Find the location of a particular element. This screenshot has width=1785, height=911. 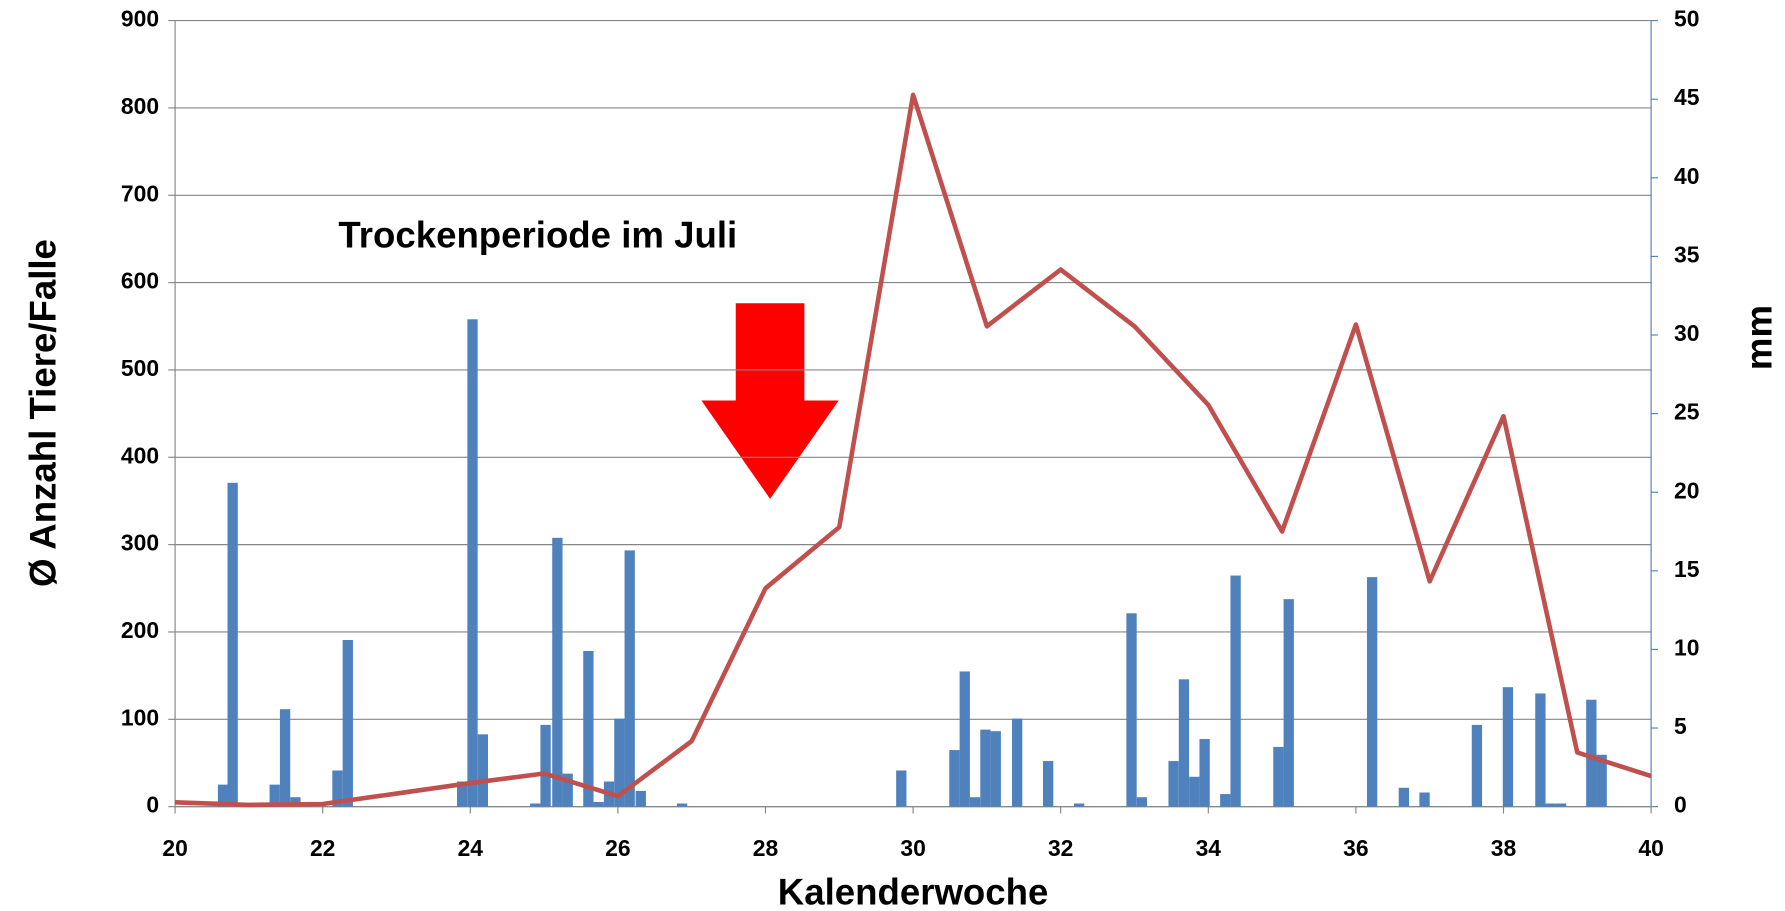

x-tick-label: 28 is located at coordinates (766, 848).